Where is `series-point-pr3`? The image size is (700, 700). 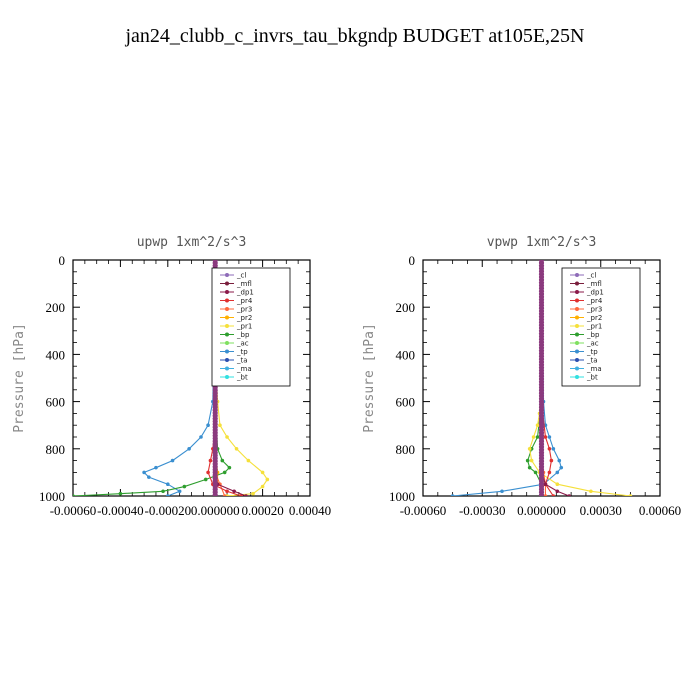
series-point-pr3 is located at coordinates (224, 495).